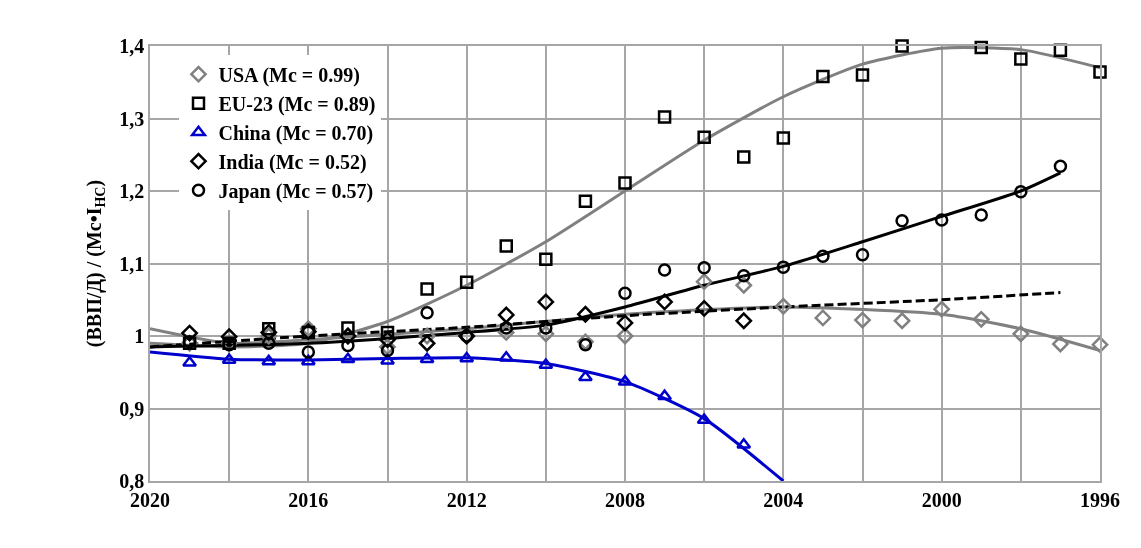  What do you see at coordinates (308, 499) in the screenshot?
I see `x-tick-label: 2016` at bounding box center [308, 499].